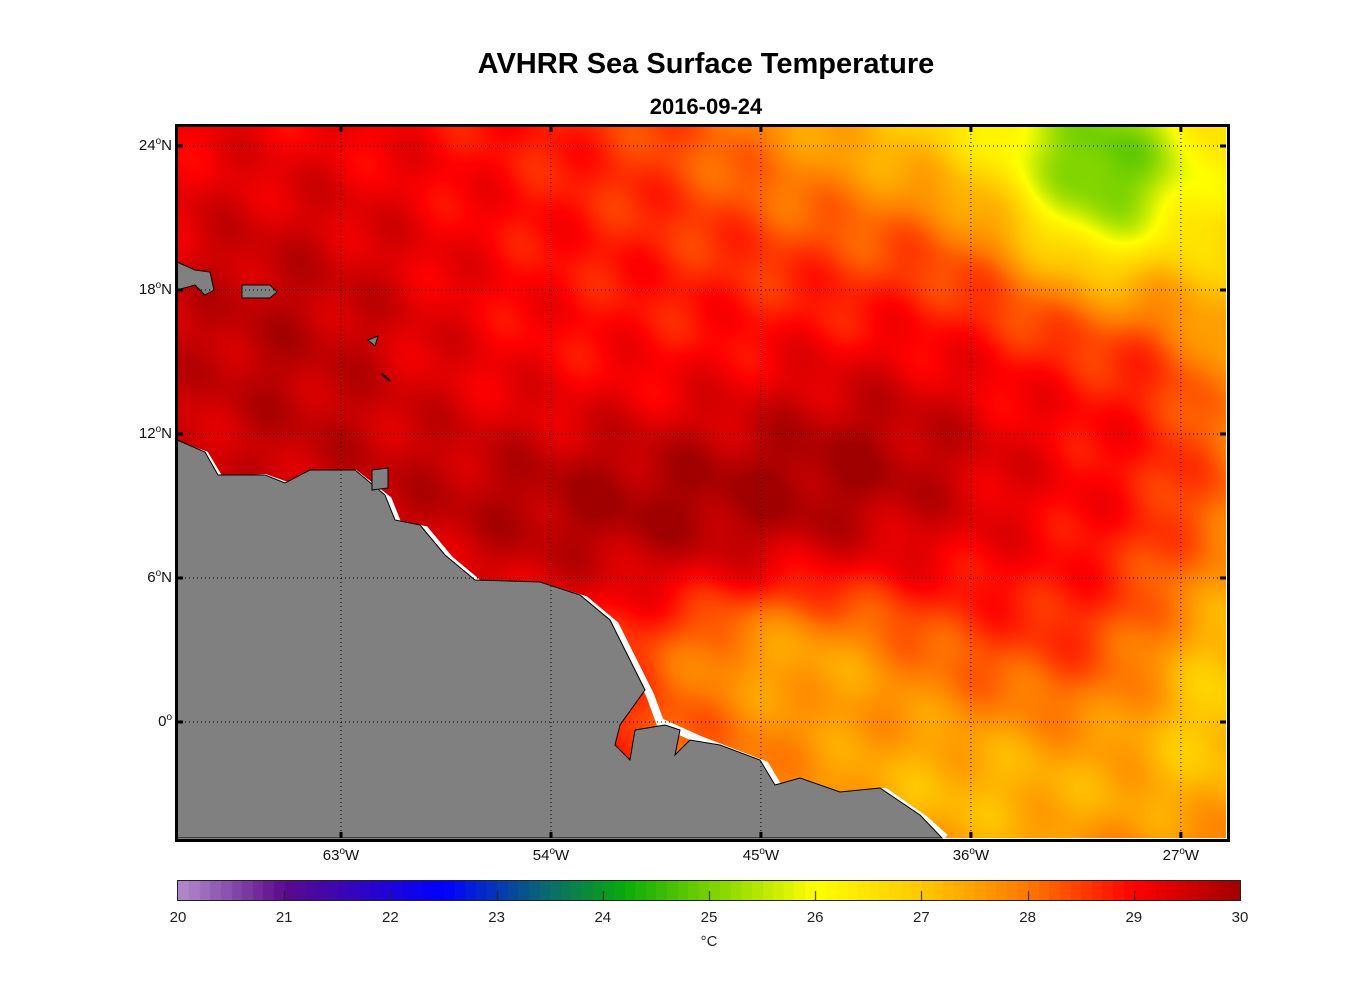 This screenshot has height=1000, width=1356. What do you see at coordinates (961, 855) in the screenshot?
I see `tick-value: 36` at bounding box center [961, 855].